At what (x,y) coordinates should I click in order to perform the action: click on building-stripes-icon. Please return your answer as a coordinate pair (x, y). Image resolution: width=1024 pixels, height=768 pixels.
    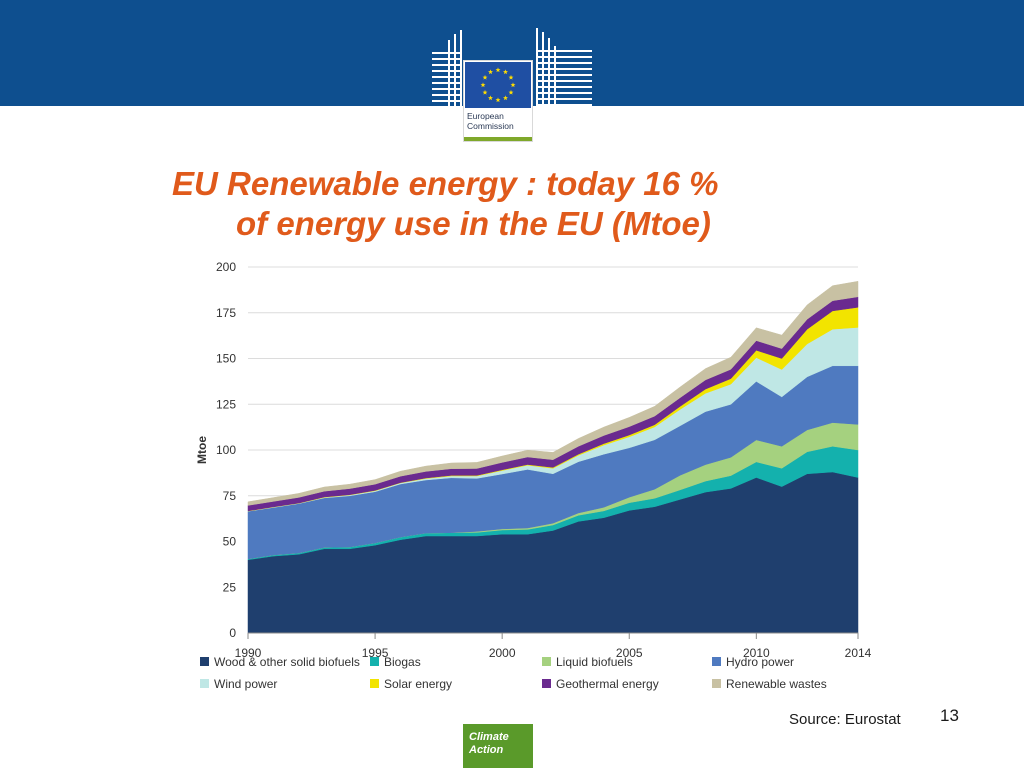
    Looking at the image, I should click on (512, 68).